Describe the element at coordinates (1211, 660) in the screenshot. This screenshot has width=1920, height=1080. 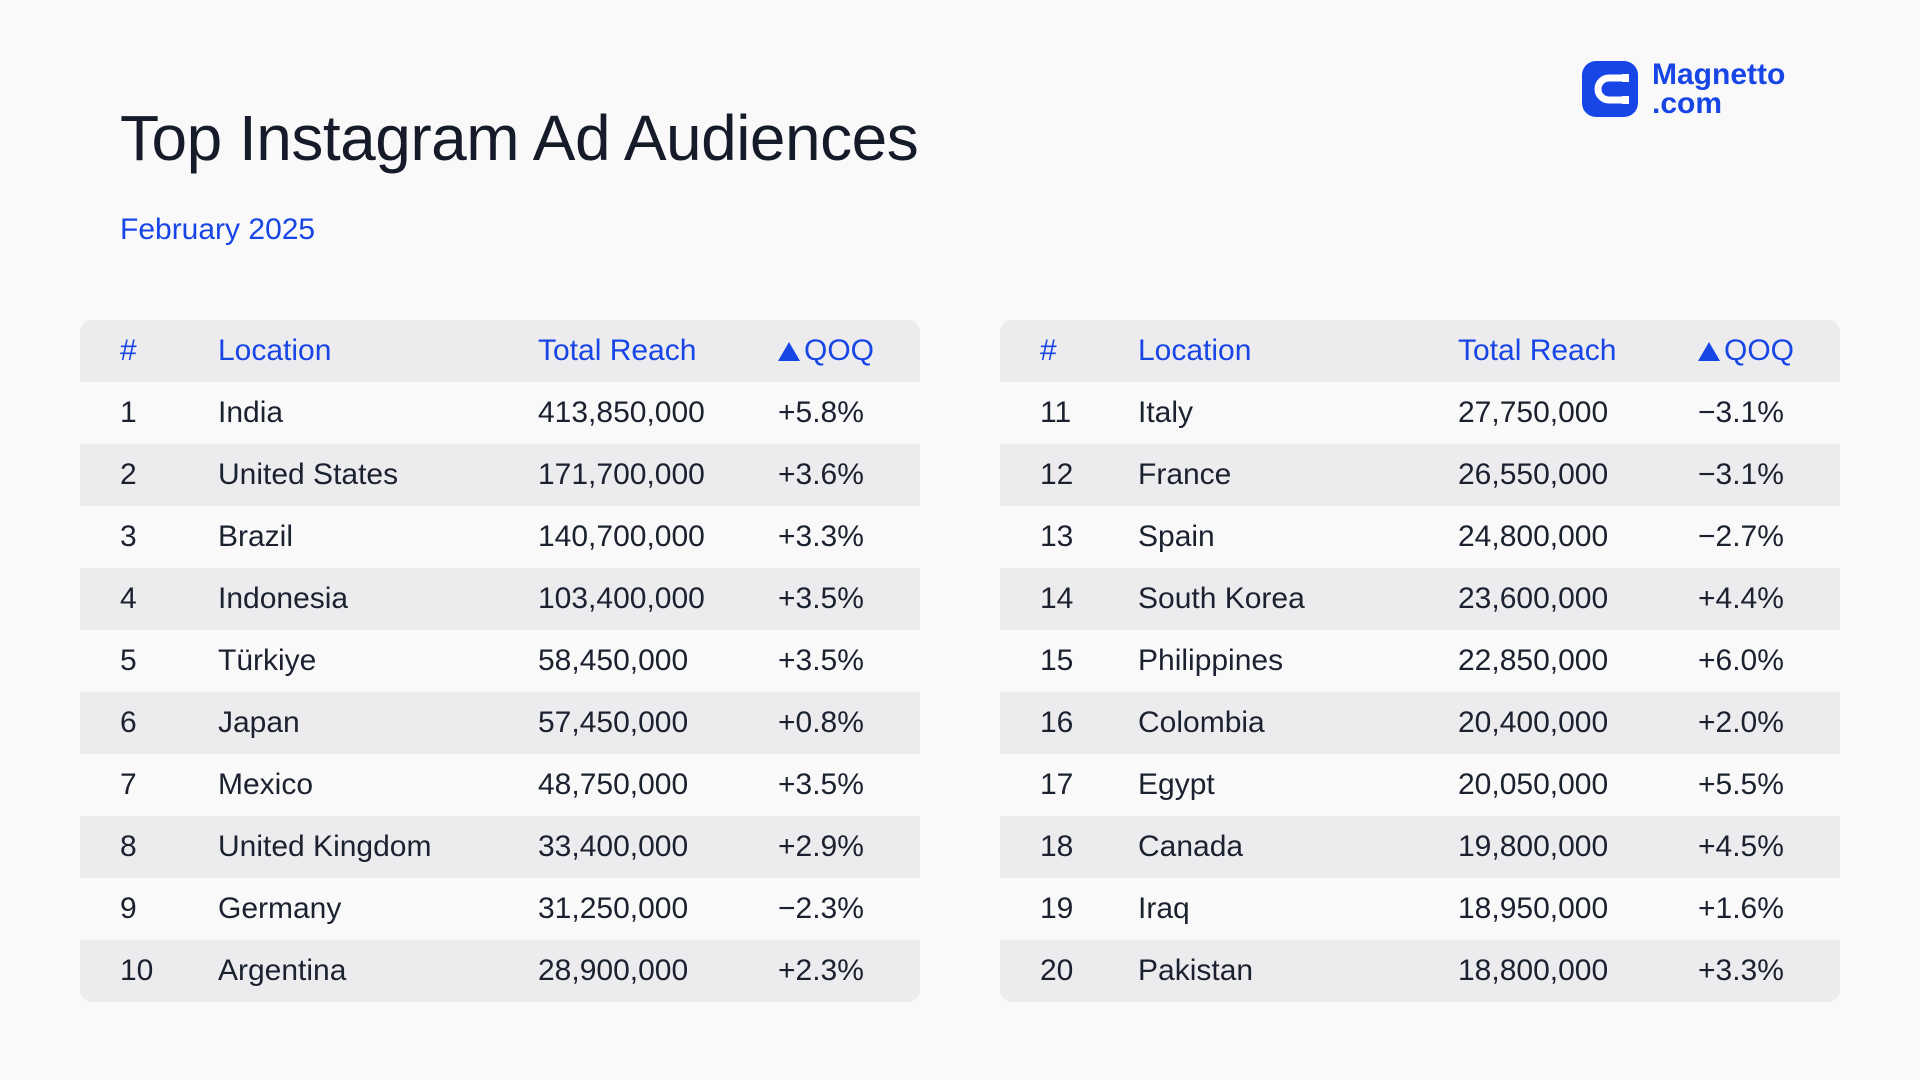
I see `location-cell: Philippines` at that location.